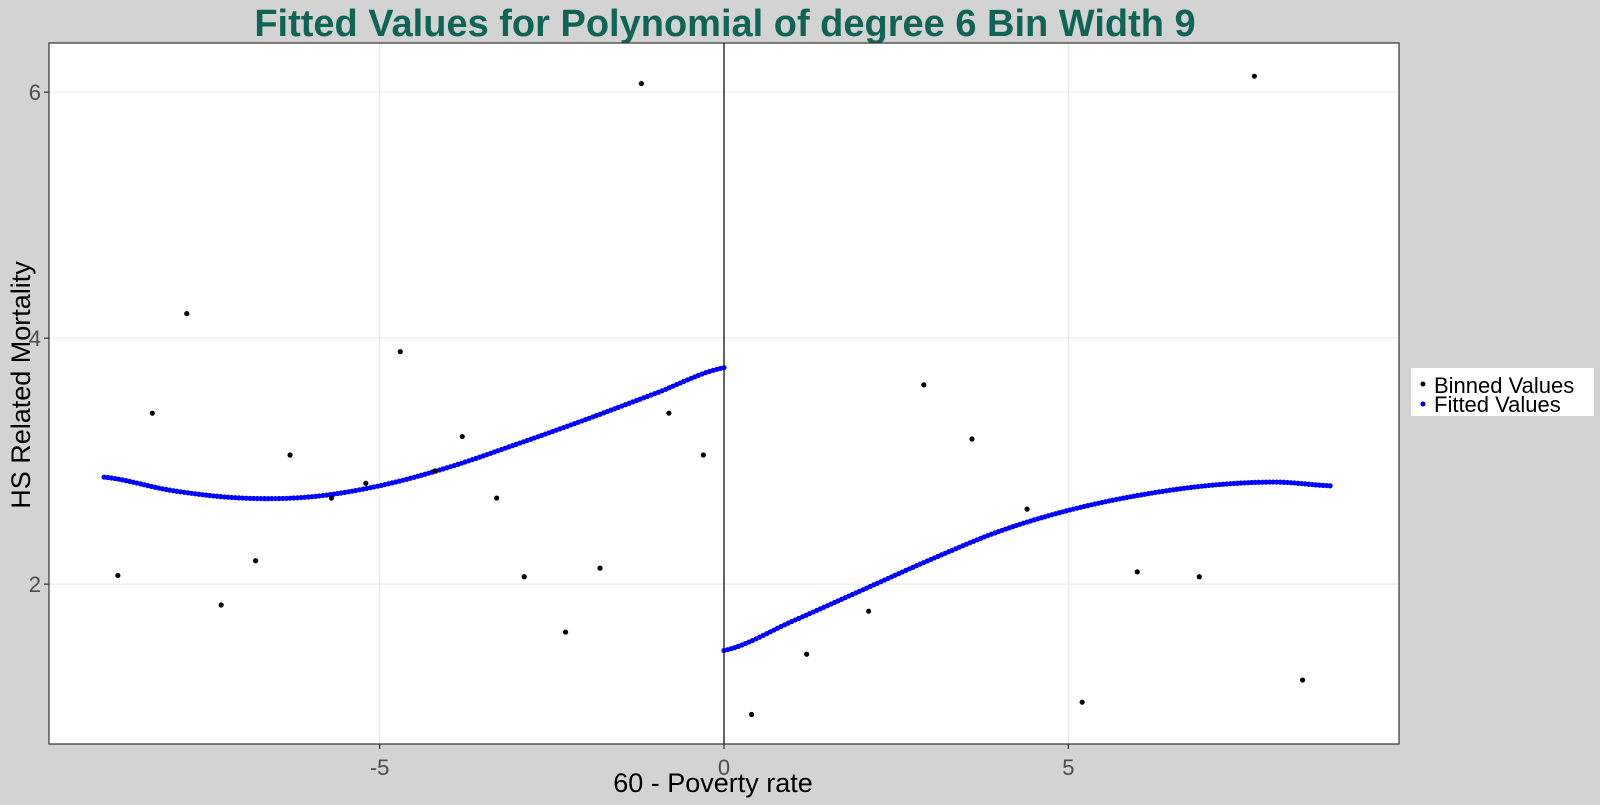 This screenshot has height=805, width=1600. I want to click on legend: Binned Values Fitted Values, so click(1502, 392).